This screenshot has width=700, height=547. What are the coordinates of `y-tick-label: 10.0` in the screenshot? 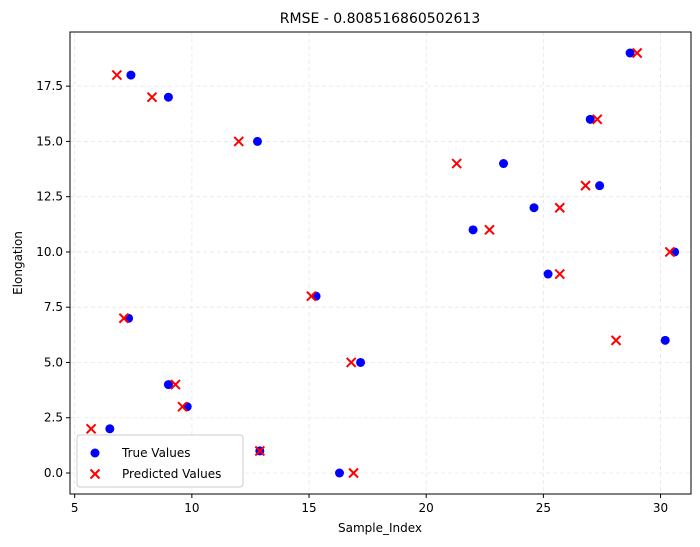 It's located at (49, 252).